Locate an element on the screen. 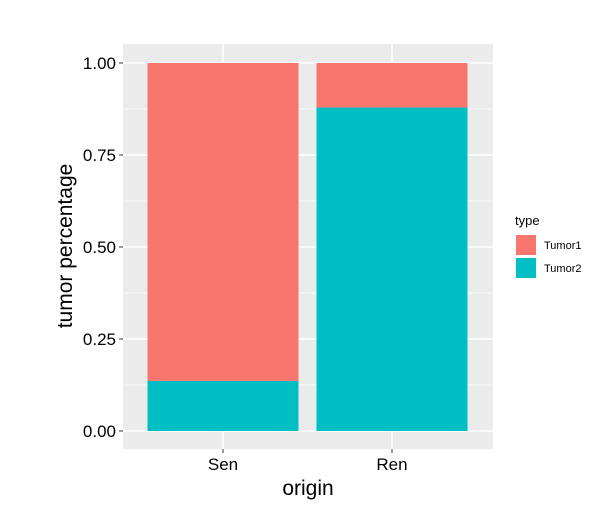 The image size is (611, 523). x-tick-label: Sen is located at coordinates (223, 464).